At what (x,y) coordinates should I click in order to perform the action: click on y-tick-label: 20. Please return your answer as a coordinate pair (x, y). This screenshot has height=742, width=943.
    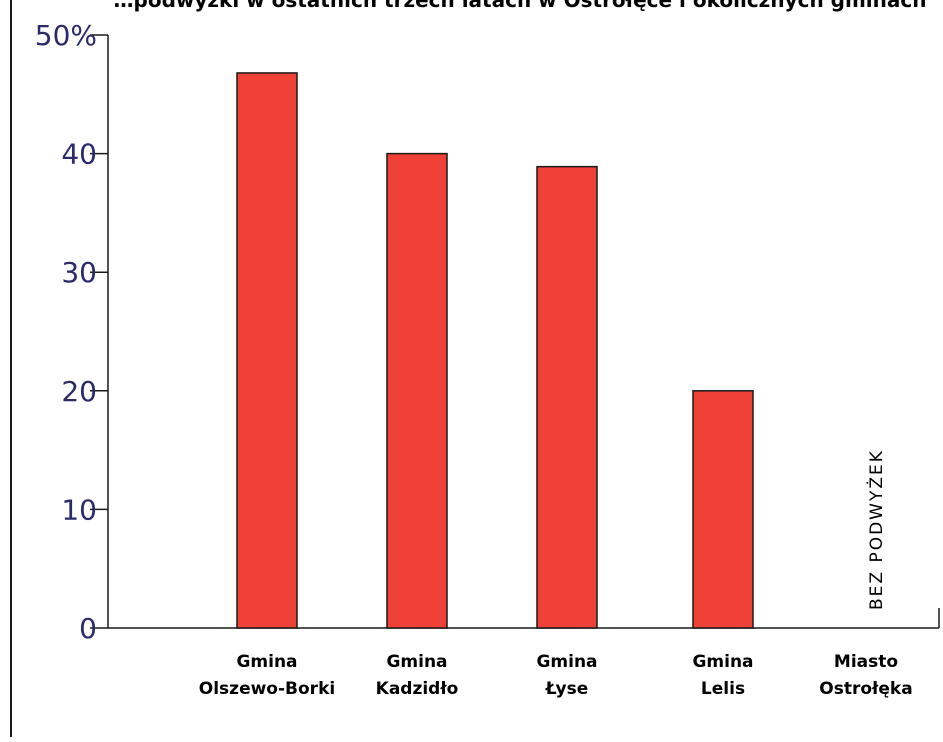
    Looking at the image, I should click on (79, 391).